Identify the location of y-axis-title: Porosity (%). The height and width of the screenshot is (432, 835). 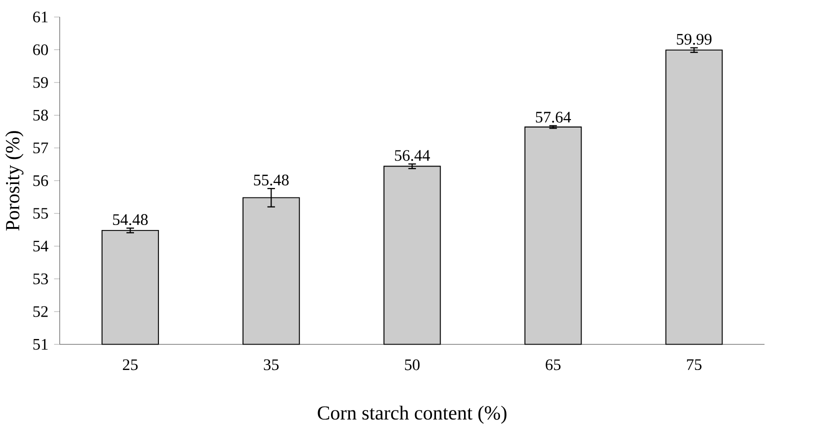
(14, 180).